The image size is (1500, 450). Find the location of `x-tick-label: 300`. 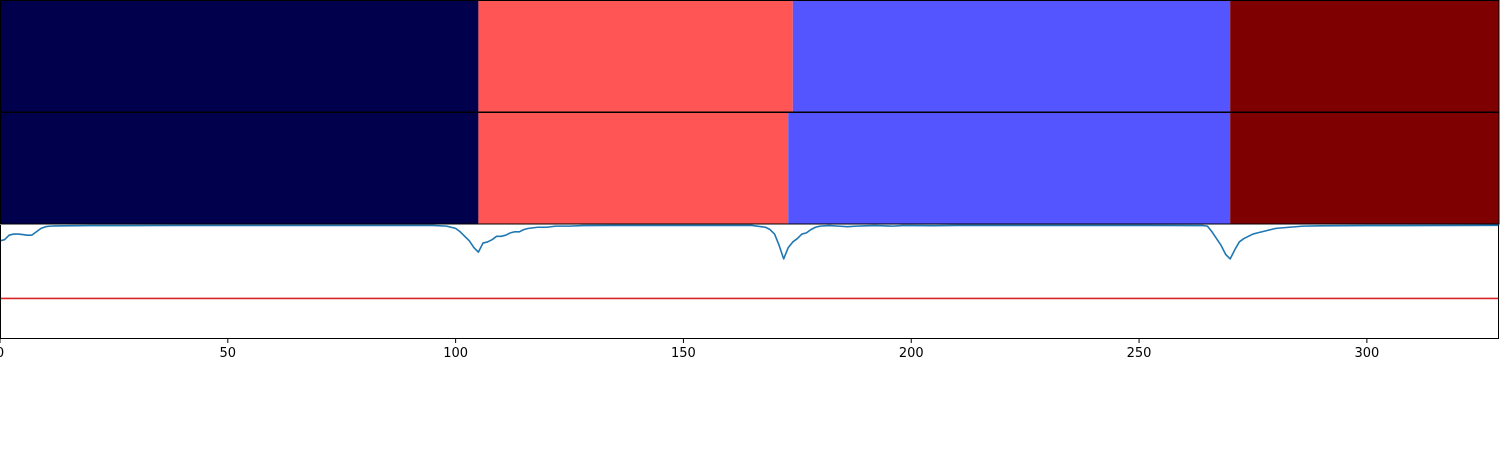

x-tick-label: 300 is located at coordinates (1366, 353).